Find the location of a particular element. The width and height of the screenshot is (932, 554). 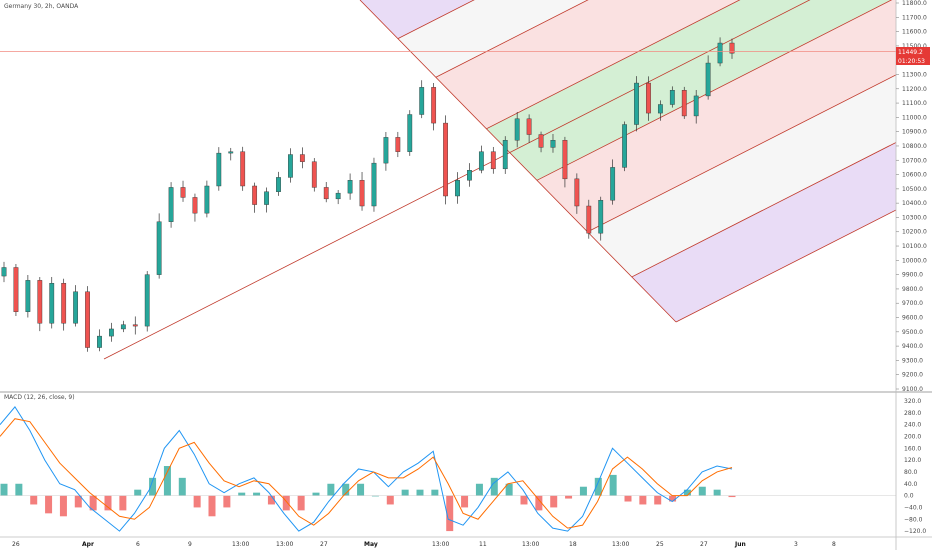

countdown-badge-bg is located at coordinates (913, 60).